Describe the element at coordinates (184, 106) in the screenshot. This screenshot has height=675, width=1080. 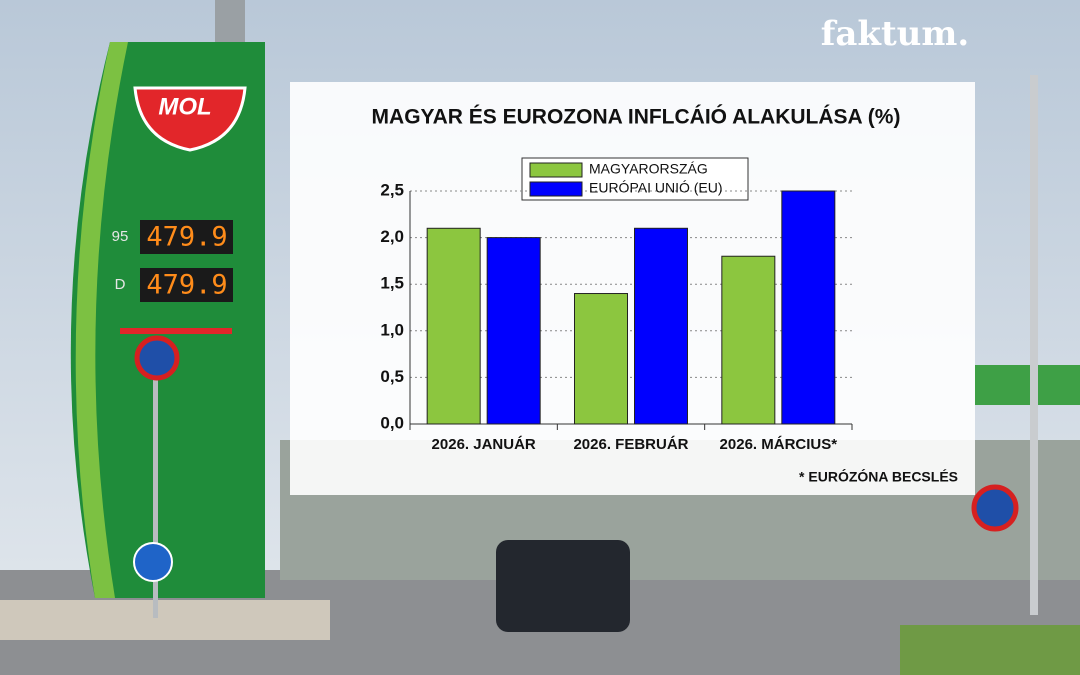
I see `brand: MOL` at that location.